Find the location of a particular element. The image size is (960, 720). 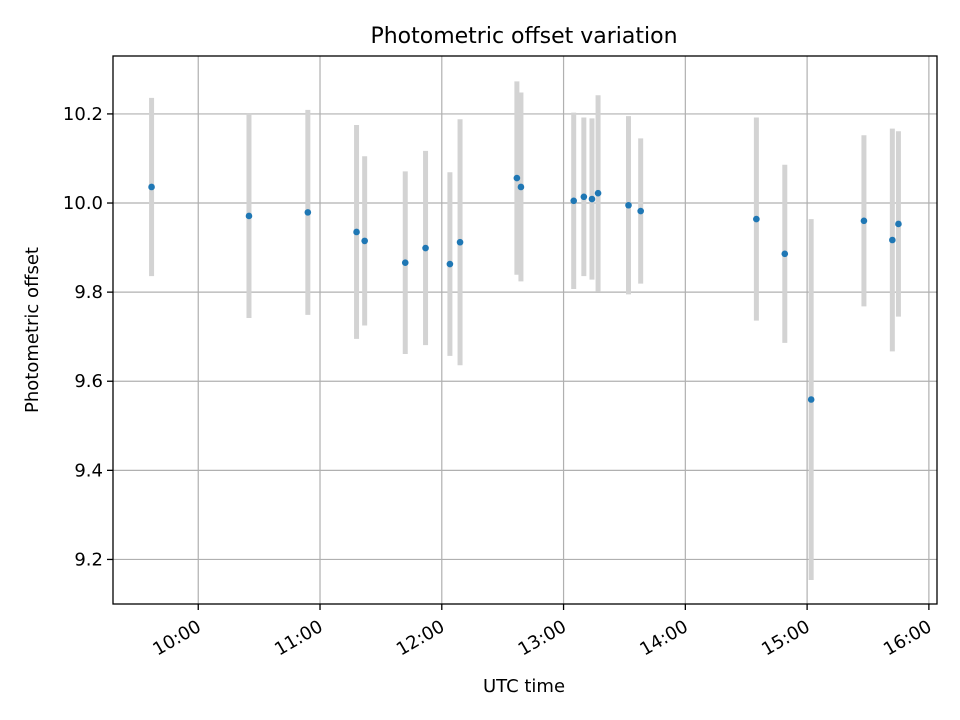

y-tick-label: 9.8 is located at coordinates (88, 292).